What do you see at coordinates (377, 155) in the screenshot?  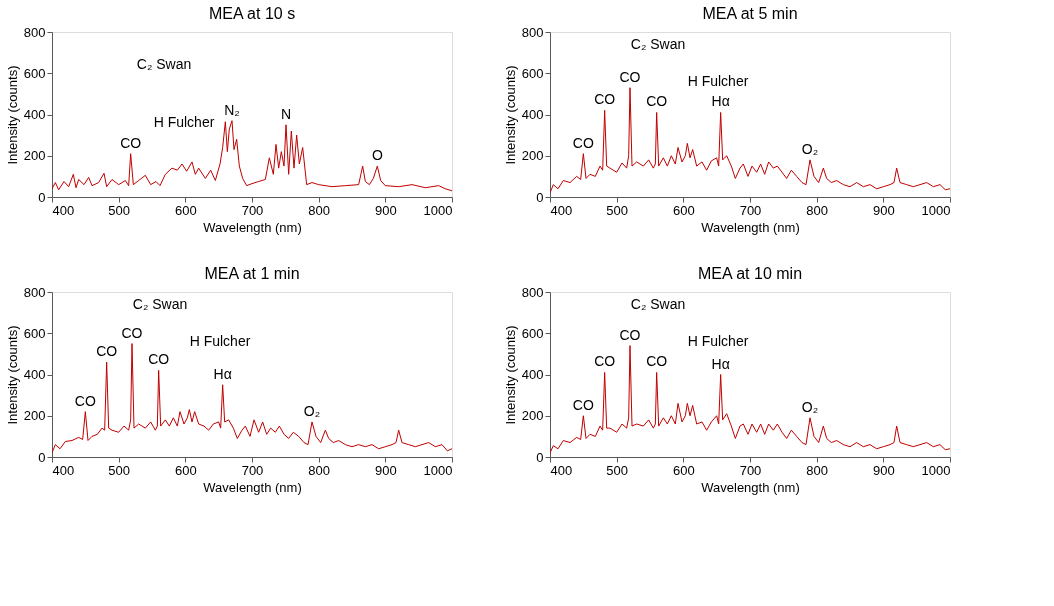 I see `annotation: O` at bounding box center [377, 155].